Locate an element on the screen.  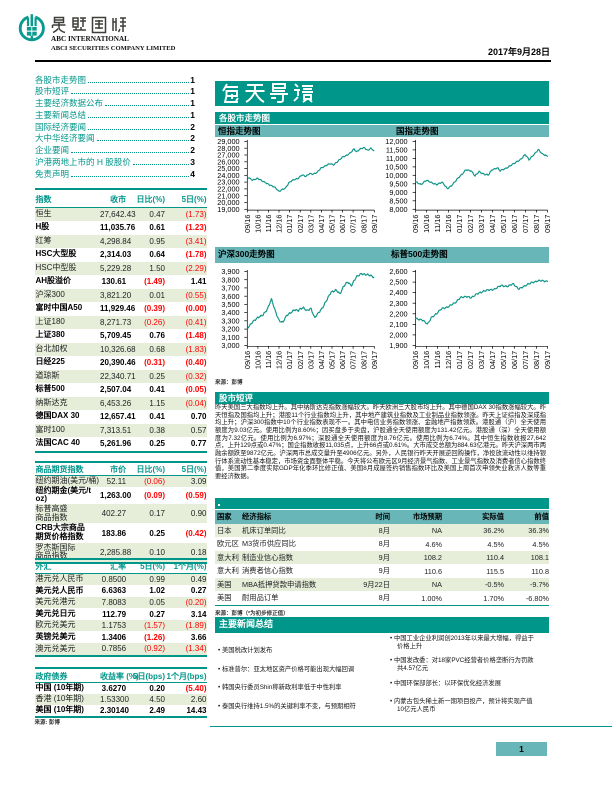
svg-text: 2,400 is located at coordinates (398, 292).